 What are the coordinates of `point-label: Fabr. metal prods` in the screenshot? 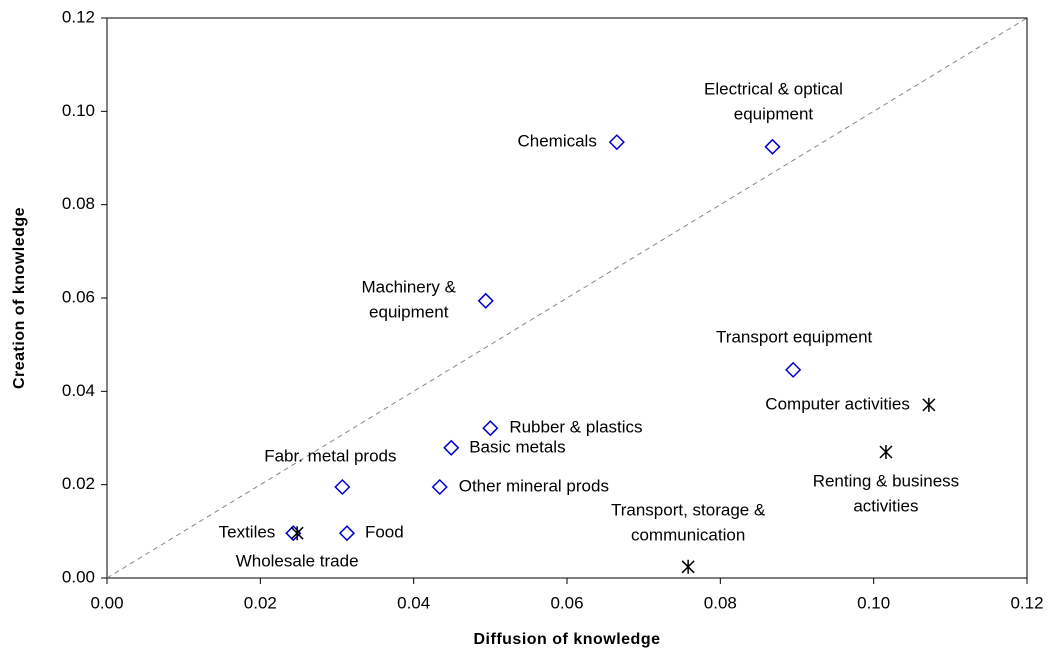 It's located at (330, 455).